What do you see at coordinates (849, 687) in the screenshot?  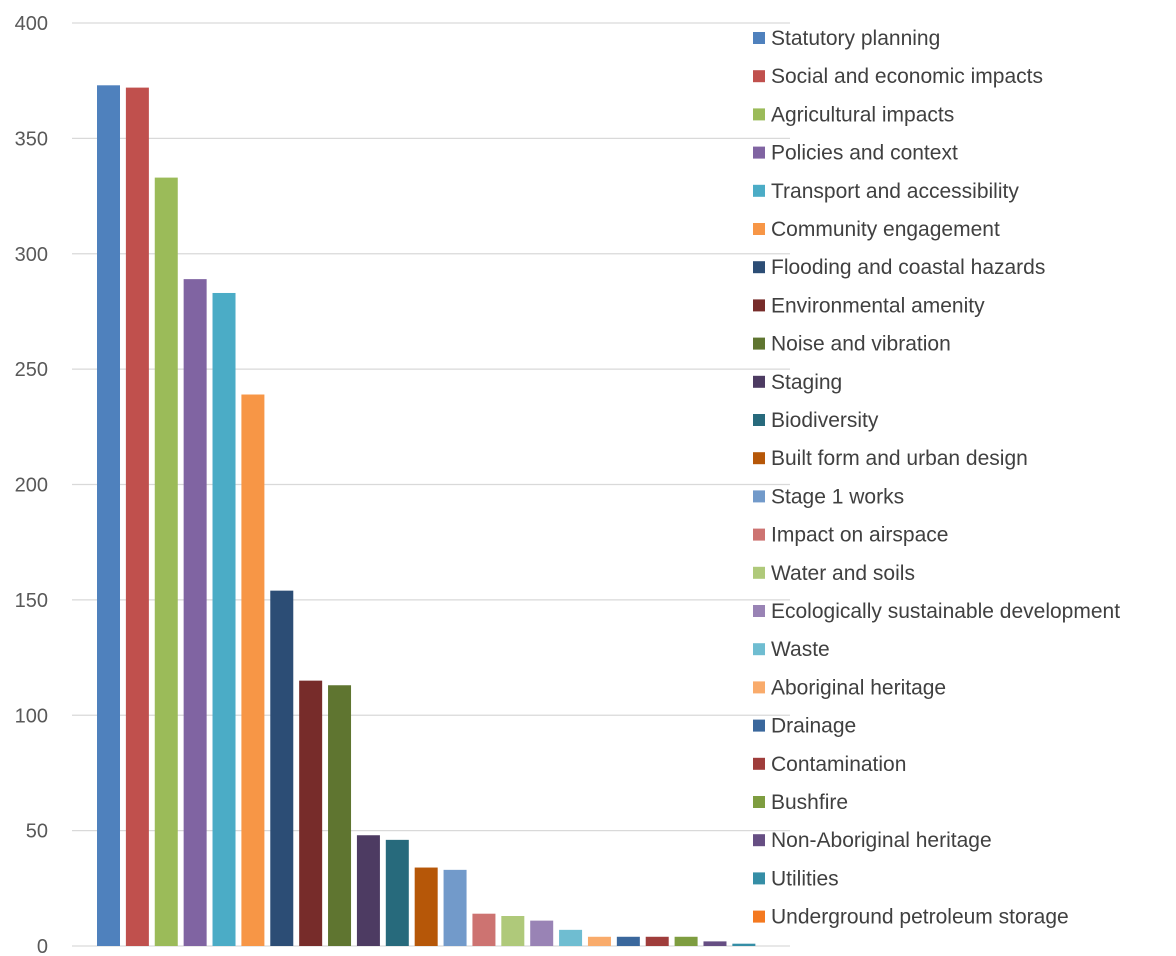 I see `legend-item: Aboriginal heritage` at bounding box center [849, 687].